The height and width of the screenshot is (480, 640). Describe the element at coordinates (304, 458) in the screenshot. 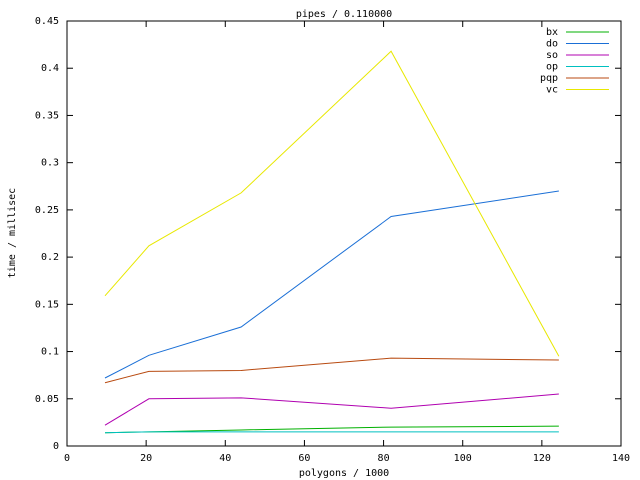

I see `x-tick-label: 60` at that location.